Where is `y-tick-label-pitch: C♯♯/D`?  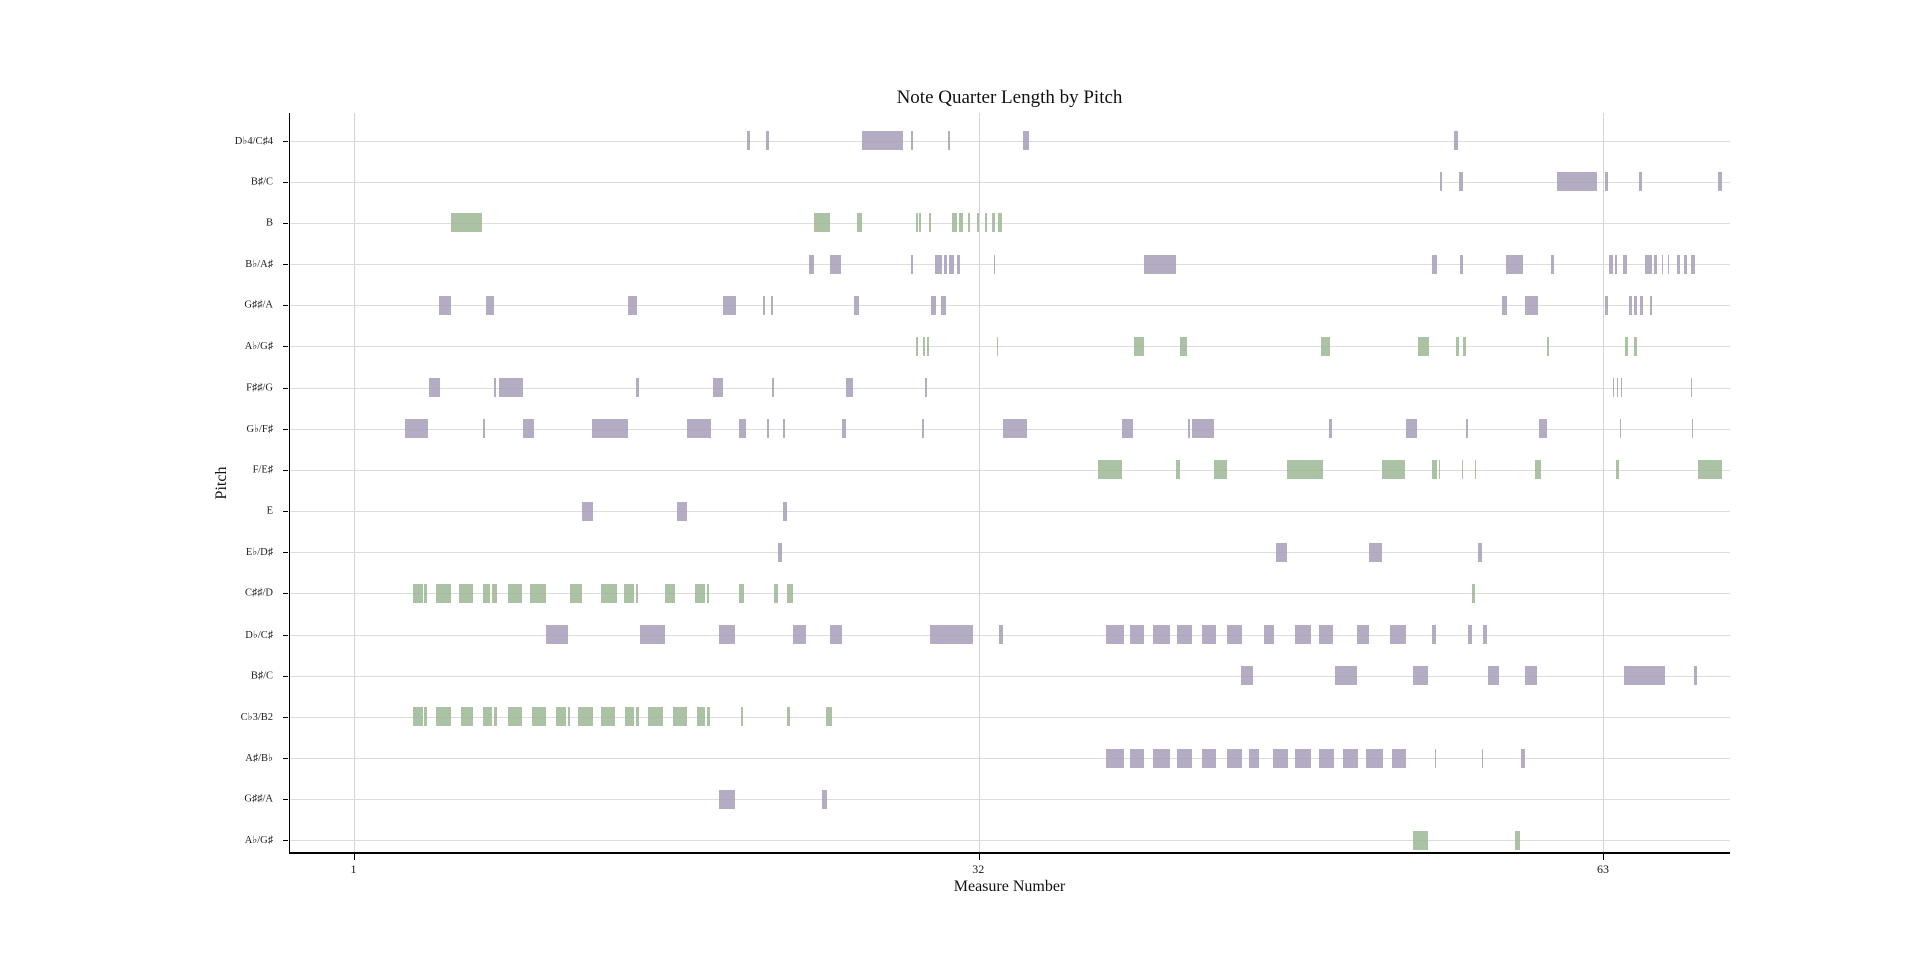
y-tick-label-pitch: C♯♯/D is located at coordinates (258, 593).